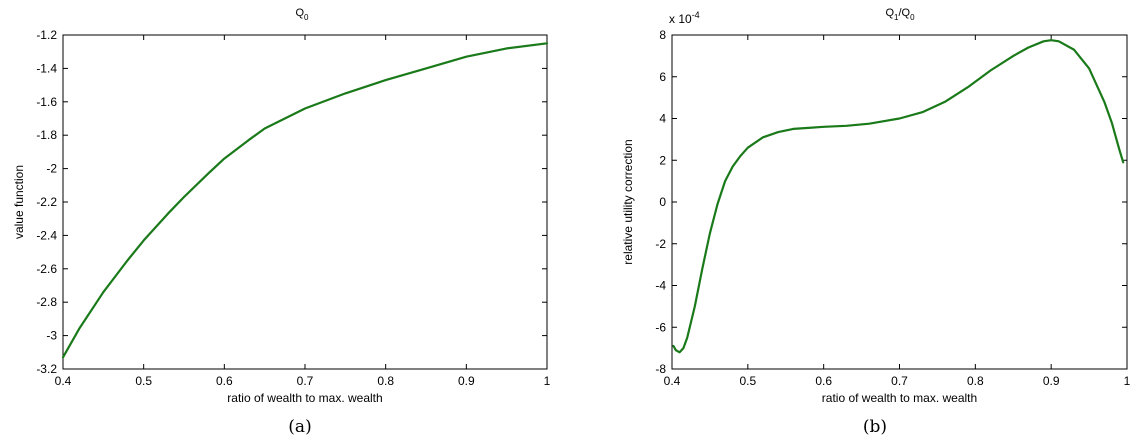  I want to click on y-tick-label: -6, so click(660, 327).